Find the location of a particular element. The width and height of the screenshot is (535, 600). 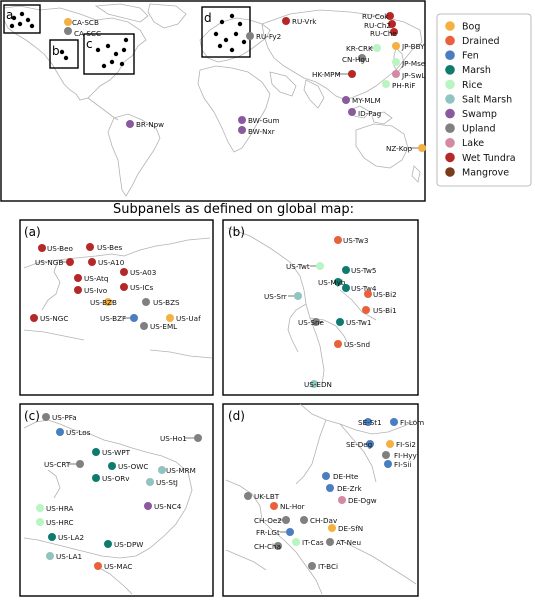

legend-label-mangrove: Mangrove is located at coordinates (485, 172).